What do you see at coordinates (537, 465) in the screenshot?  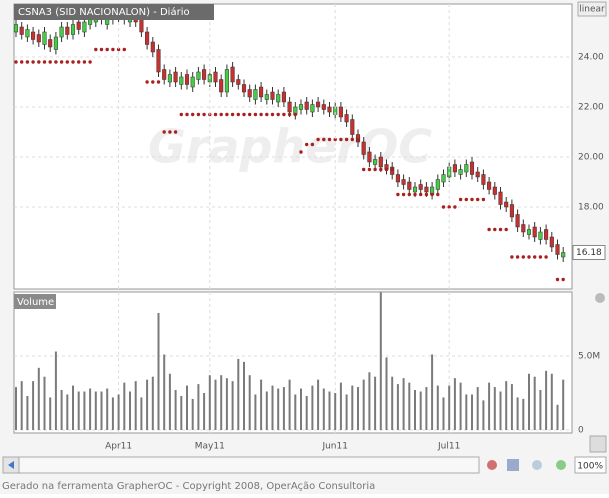 I see `zoom-out-button` at bounding box center [537, 465].